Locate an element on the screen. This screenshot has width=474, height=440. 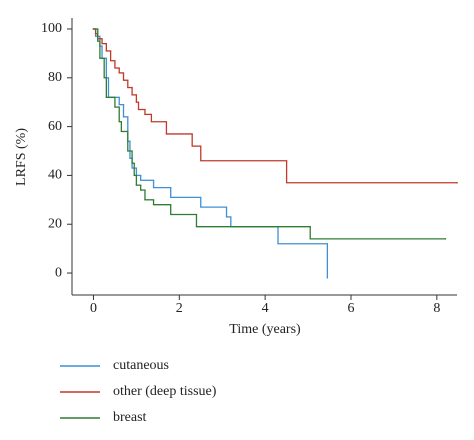
x-tick-label: 2 is located at coordinates (179, 308).